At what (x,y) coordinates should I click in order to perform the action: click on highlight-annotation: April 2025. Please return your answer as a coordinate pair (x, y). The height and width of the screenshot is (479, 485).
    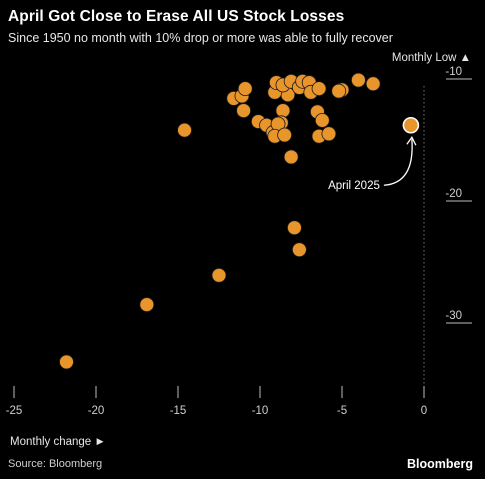
    Looking at the image, I should click on (374, 154).